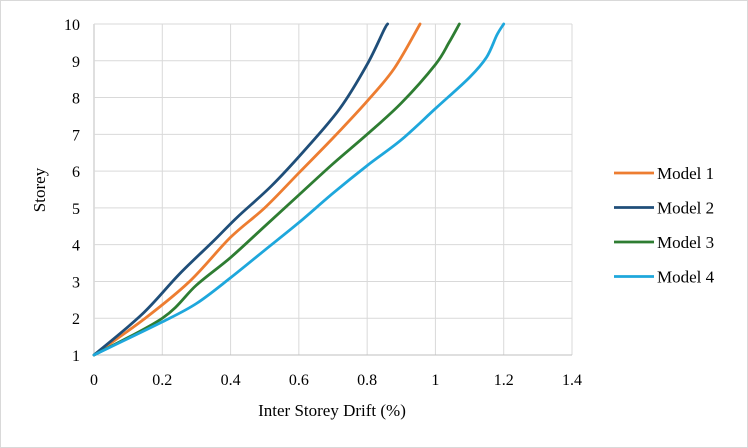 The image size is (748, 448). Describe the element at coordinates (76, 135) in the screenshot. I see `y-tick-label: 7` at that location.